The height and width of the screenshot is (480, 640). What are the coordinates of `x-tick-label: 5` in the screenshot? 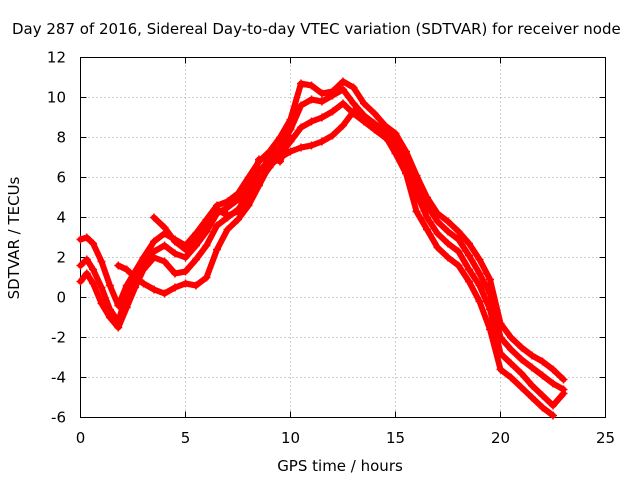 It's located at (186, 438).